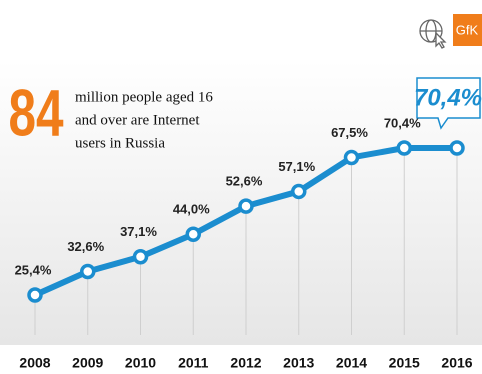 This screenshot has width=482, height=374. Describe the element at coordinates (120, 143) in the screenshot. I see `headline-text: users in Russia` at that location.